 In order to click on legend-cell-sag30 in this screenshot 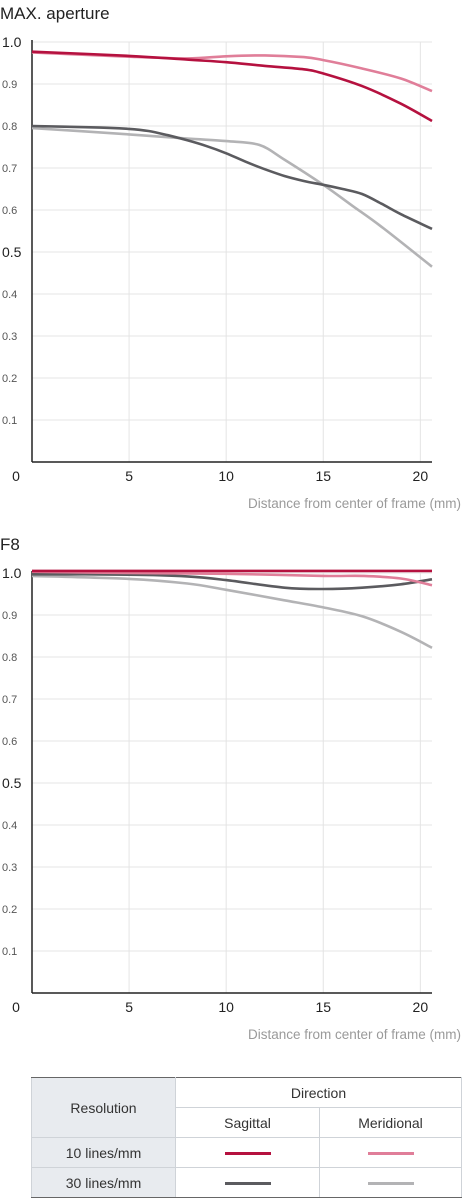, I will do `click(247, 1182)`.